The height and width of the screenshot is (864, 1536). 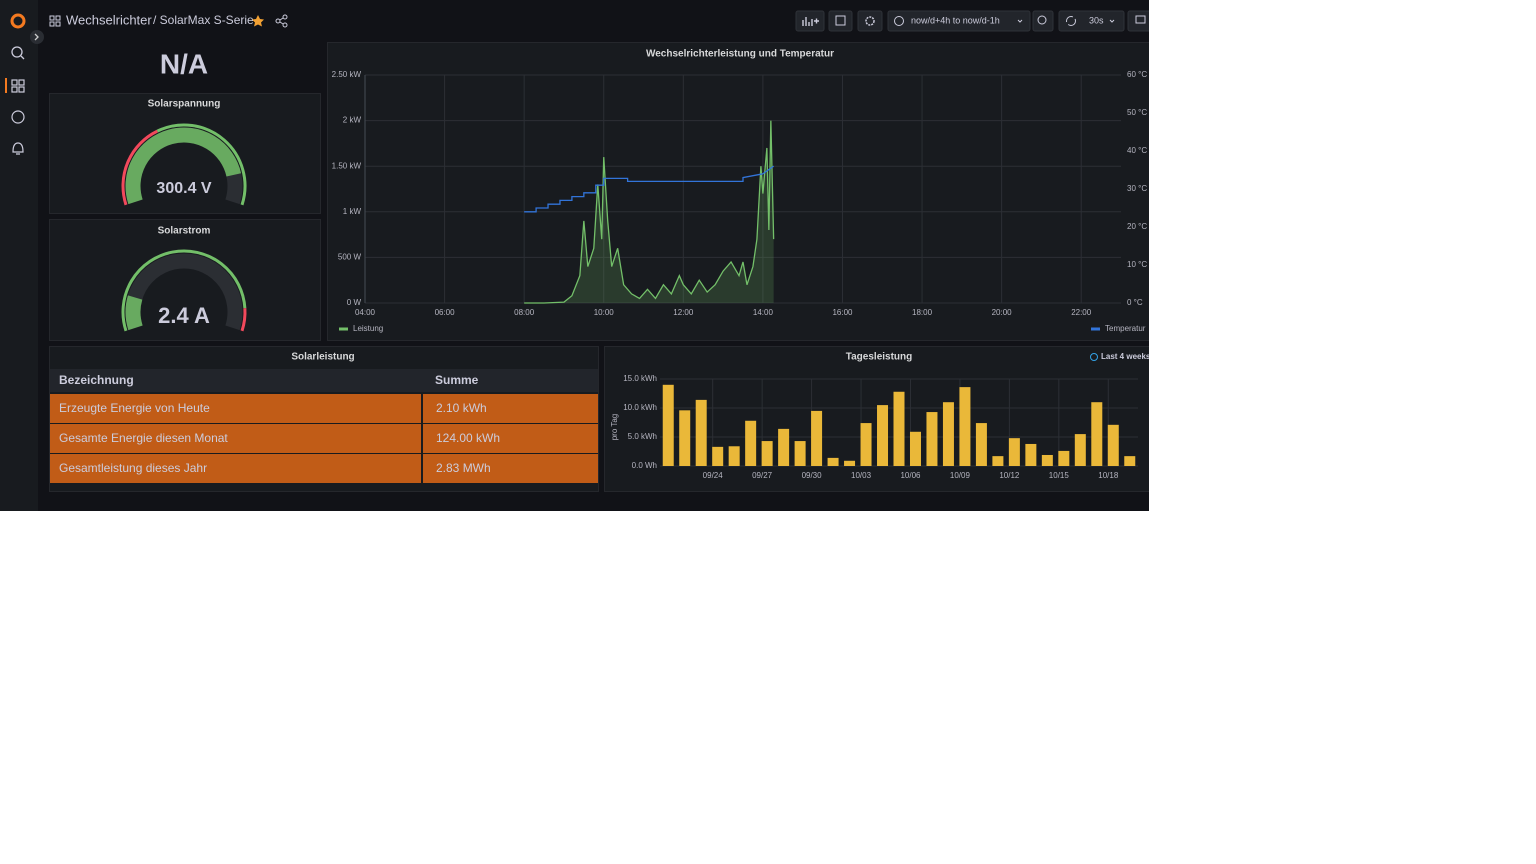 What do you see at coordinates (763, 312) in the screenshot?
I see `x-tick-label: 14:00` at bounding box center [763, 312].